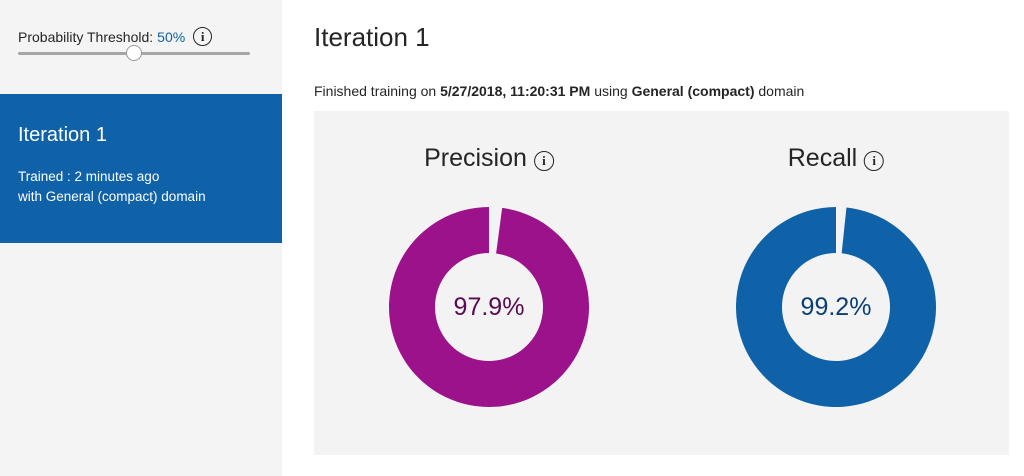  What do you see at coordinates (171, 36) in the screenshot?
I see `threshold-value: 50%` at bounding box center [171, 36].